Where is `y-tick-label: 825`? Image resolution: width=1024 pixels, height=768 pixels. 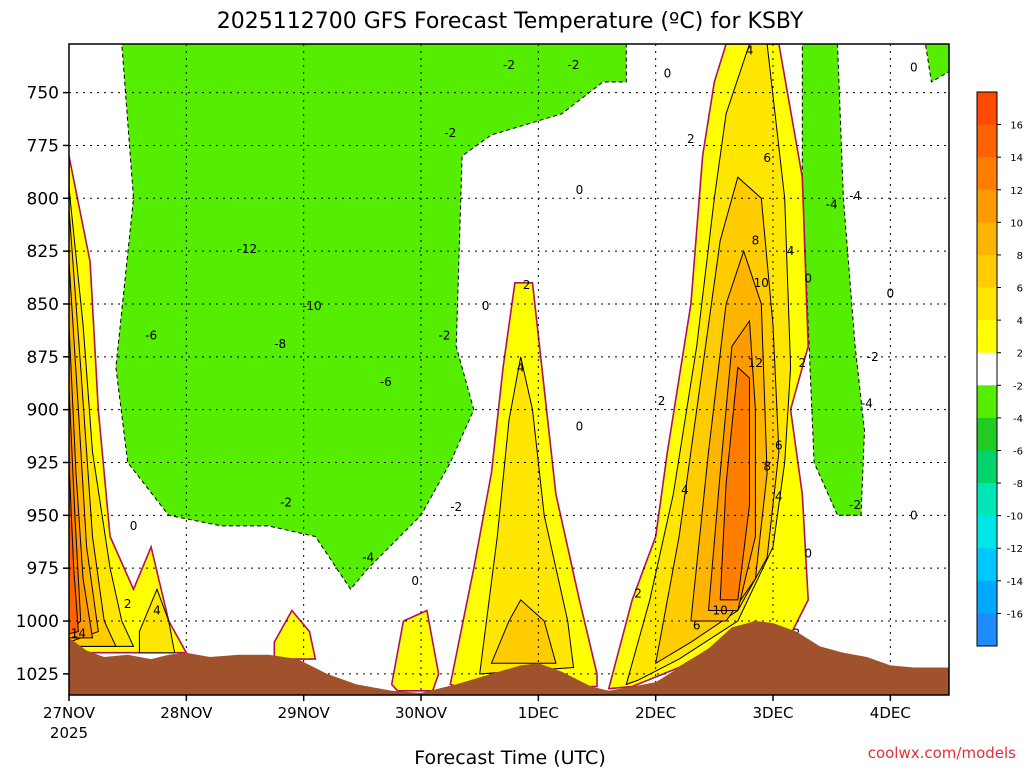 y-tick-label: 825 is located at coordinates (43, 252).